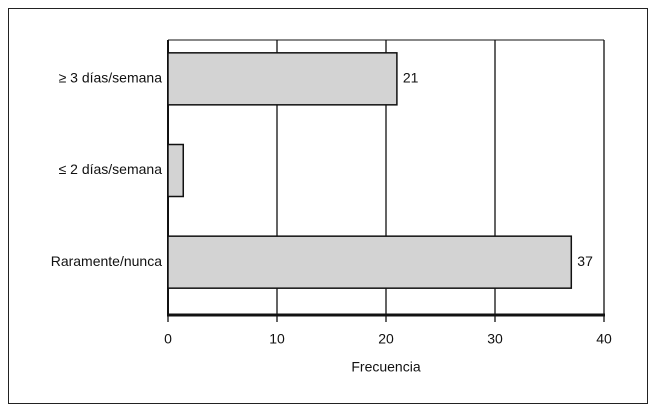  Describe the element at coordinates (386, 339) in the screenshot. I see `x-tick-label: 20` at that location.